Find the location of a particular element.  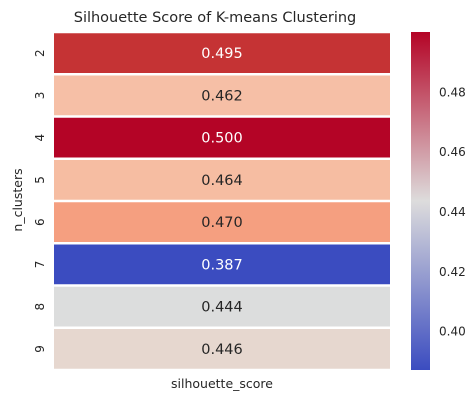

cell-value-label: 0.444 is located at coordinates (222, 308).